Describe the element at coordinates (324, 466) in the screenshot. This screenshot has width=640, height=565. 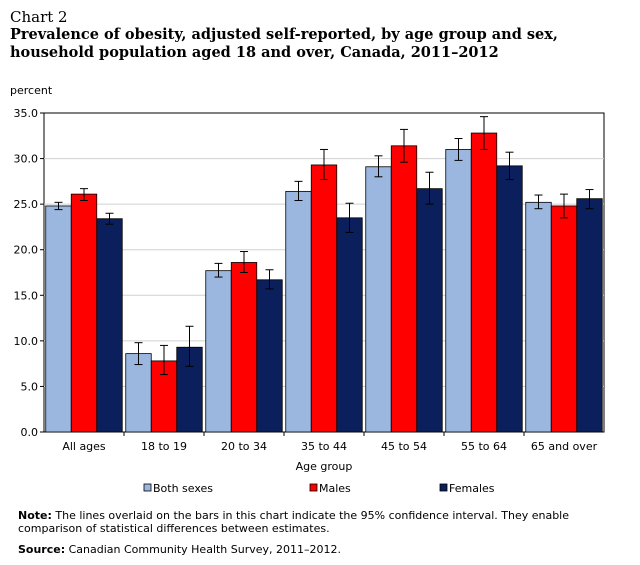
I see `x-axis-title: Age group` at that location.